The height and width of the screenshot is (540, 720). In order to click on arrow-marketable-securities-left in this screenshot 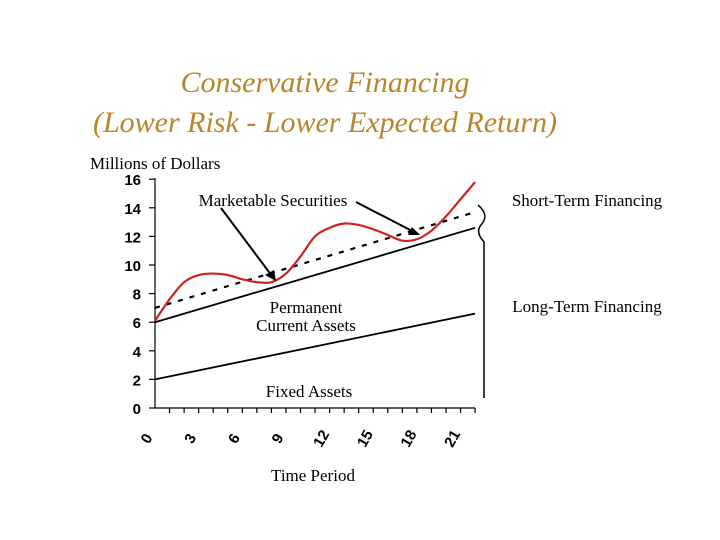, I will do `click(246, 242)`.